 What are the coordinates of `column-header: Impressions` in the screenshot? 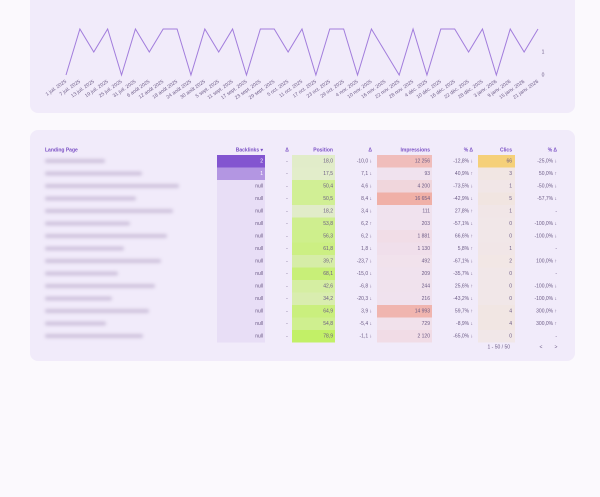 It's located at (416, 150).